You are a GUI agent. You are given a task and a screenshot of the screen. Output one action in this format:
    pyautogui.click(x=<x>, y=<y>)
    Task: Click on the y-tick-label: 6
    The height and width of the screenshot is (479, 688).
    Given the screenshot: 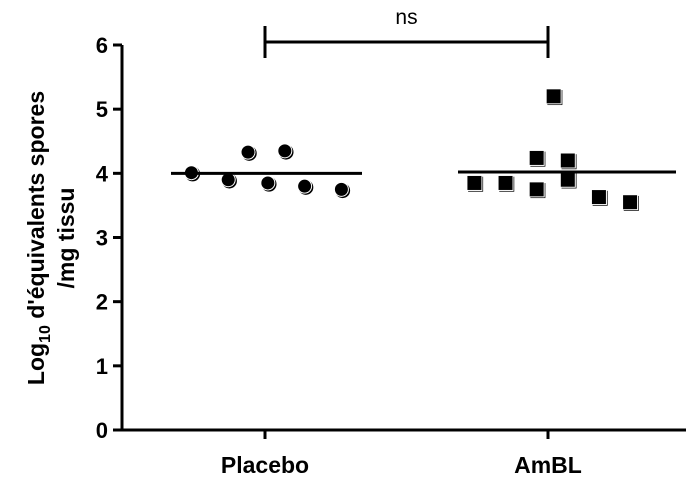 What is the action you would take?
    pyautogui.click(x=102, y=45)
    